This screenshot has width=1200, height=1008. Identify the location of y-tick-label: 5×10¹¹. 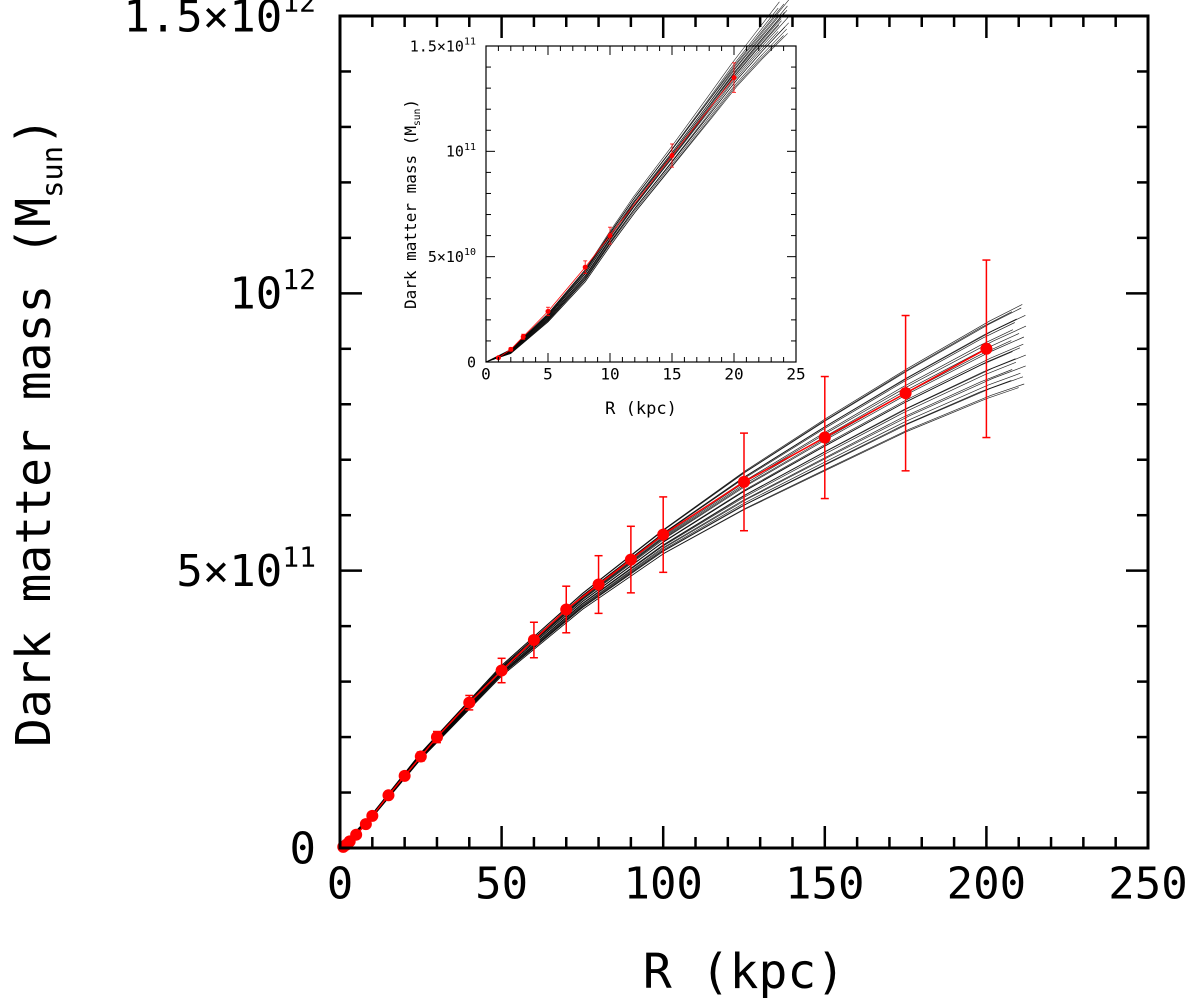
(246, 568).